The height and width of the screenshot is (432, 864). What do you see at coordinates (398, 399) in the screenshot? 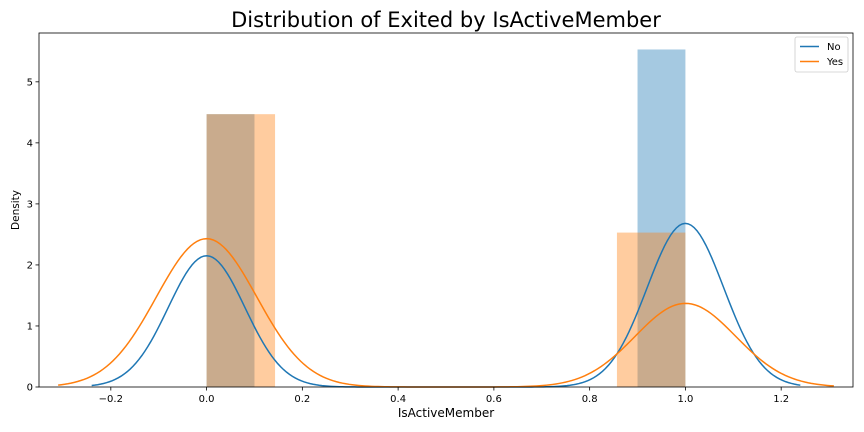
I see `x-tick-label: 0.4` at bounding box center [398, 399].